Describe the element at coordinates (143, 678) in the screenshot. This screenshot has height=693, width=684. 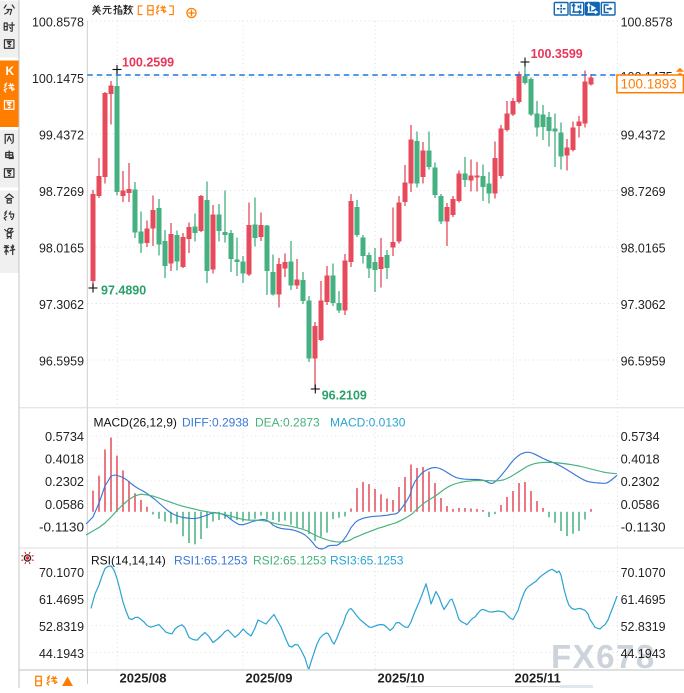
I see `svg-text: 2025/08` at that location.